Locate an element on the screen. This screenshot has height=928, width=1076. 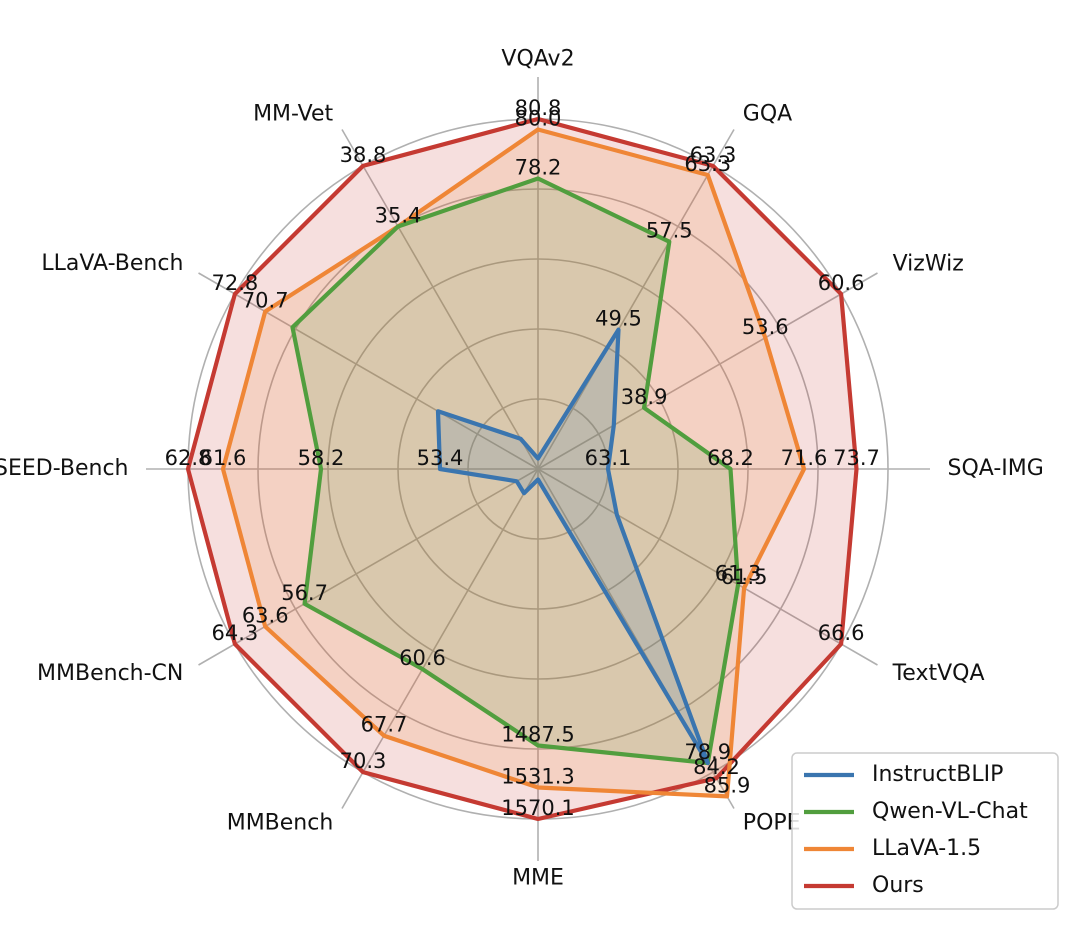
axis-label-seed-bench: SEED-Bench is located at coordinates (64, 468).